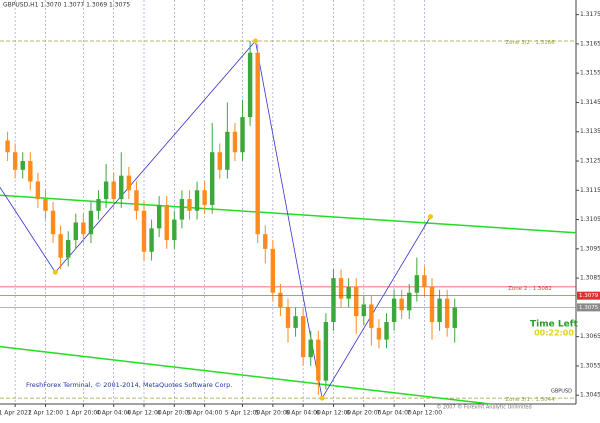  I want to click on x-tick-label: 7 Apr 12:00, so click(424, 413).